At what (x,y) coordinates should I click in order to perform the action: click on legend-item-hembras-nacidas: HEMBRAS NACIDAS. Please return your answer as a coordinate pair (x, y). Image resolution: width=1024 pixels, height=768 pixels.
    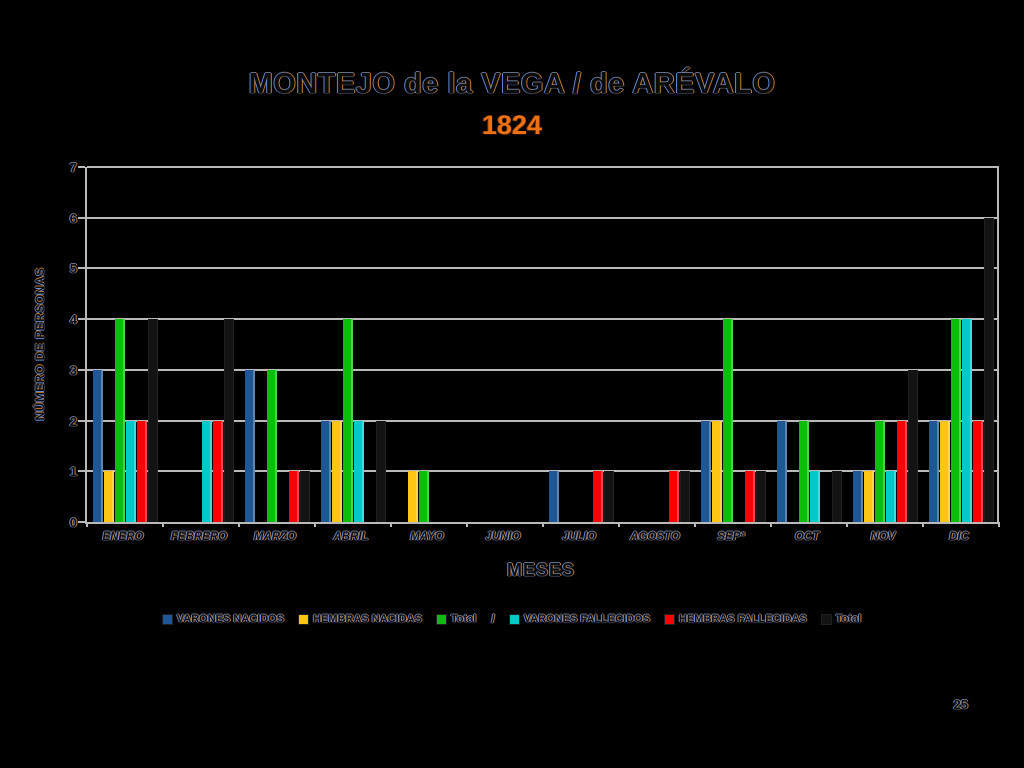
    Looking at the image, I should click on (360, 619).